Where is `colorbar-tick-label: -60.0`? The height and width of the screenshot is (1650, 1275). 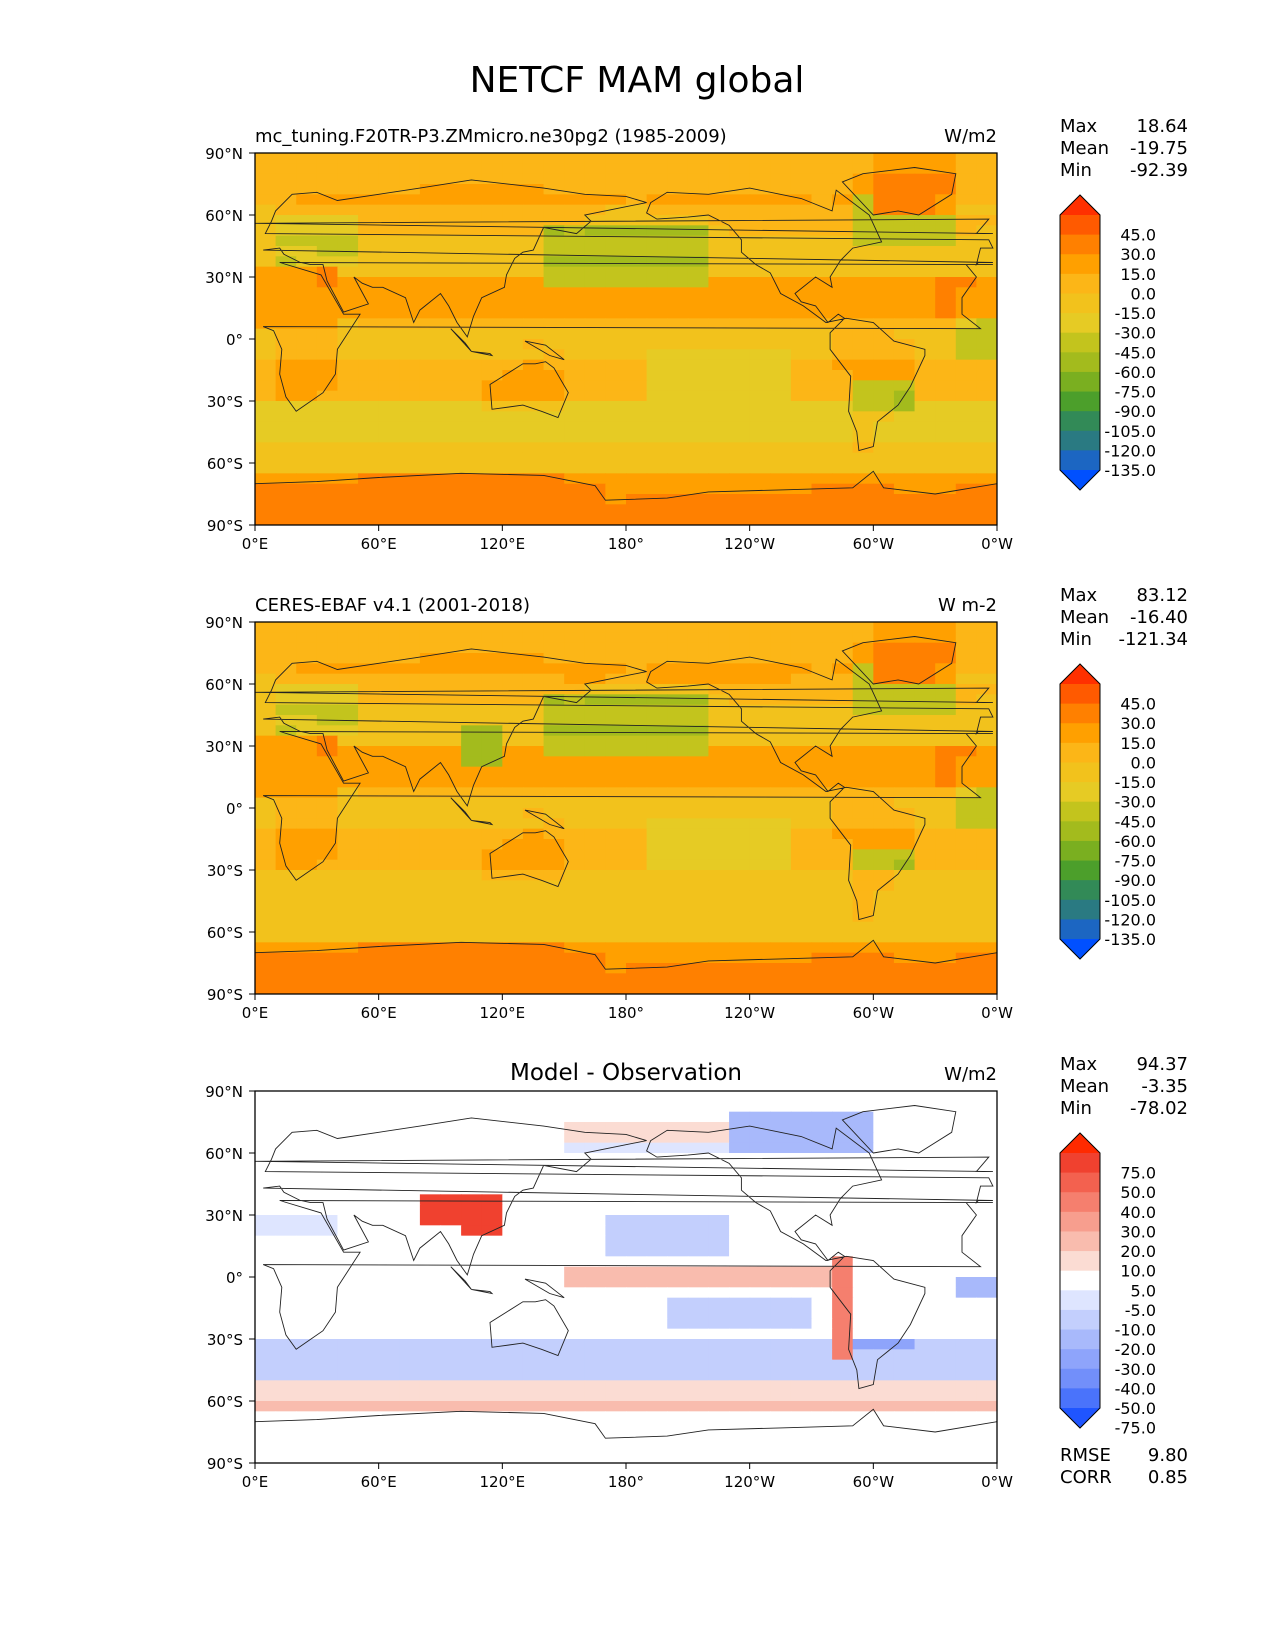 colorbar-tick-label: -60.0 is located at coordinates (1135, 372).